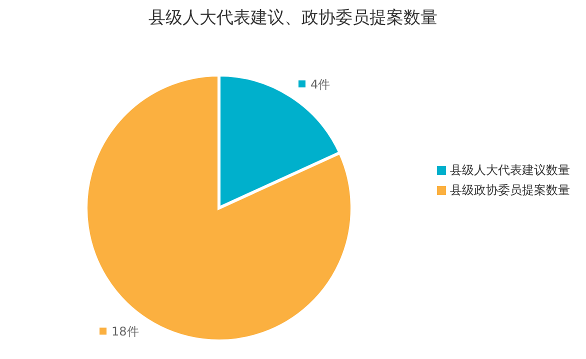 The image size is (586, 359). What do you see at coordinates (510, 169) in the screenshot?
I see `legend-label: 县级人大代表建议数量` at bounding box center [510, 169].